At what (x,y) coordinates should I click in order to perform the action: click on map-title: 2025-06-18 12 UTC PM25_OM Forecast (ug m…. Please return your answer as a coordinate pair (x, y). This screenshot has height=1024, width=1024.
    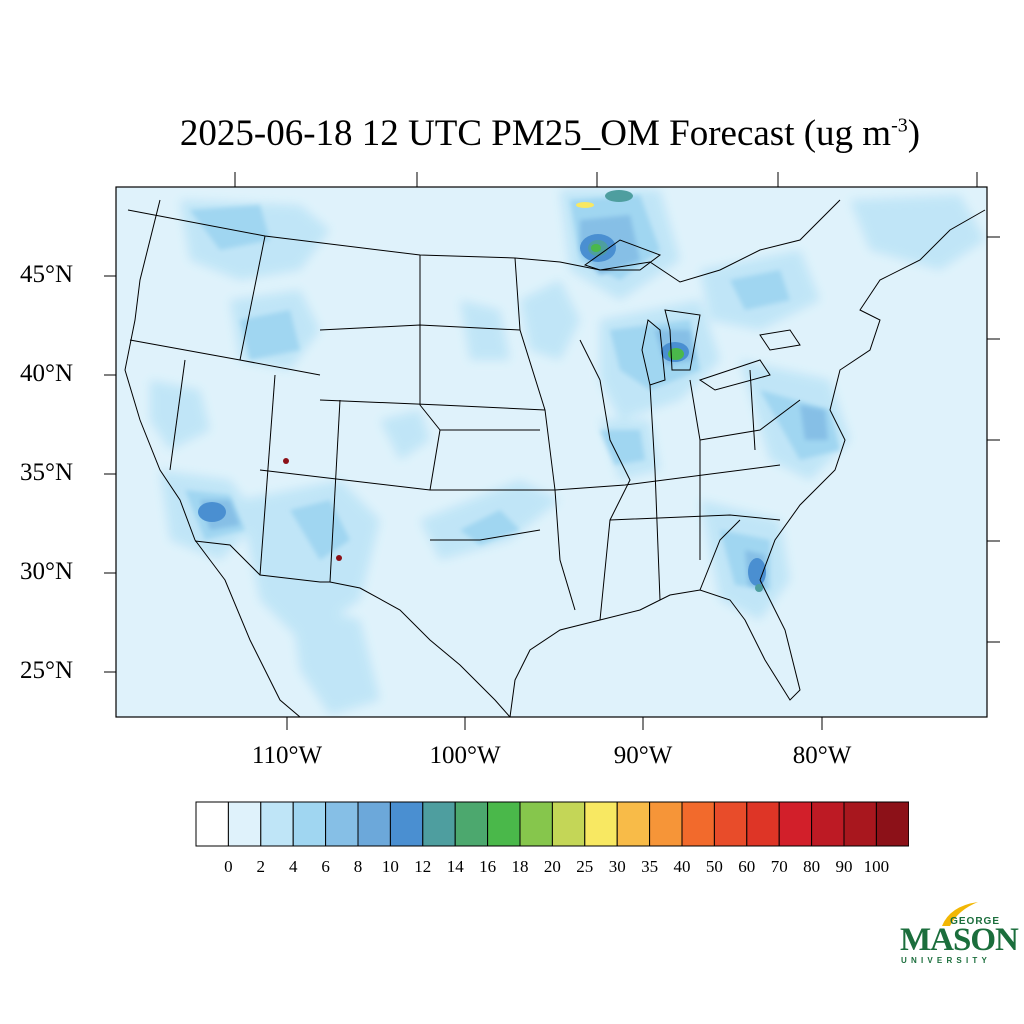
    Looking at the image, I should click on (512, 133).